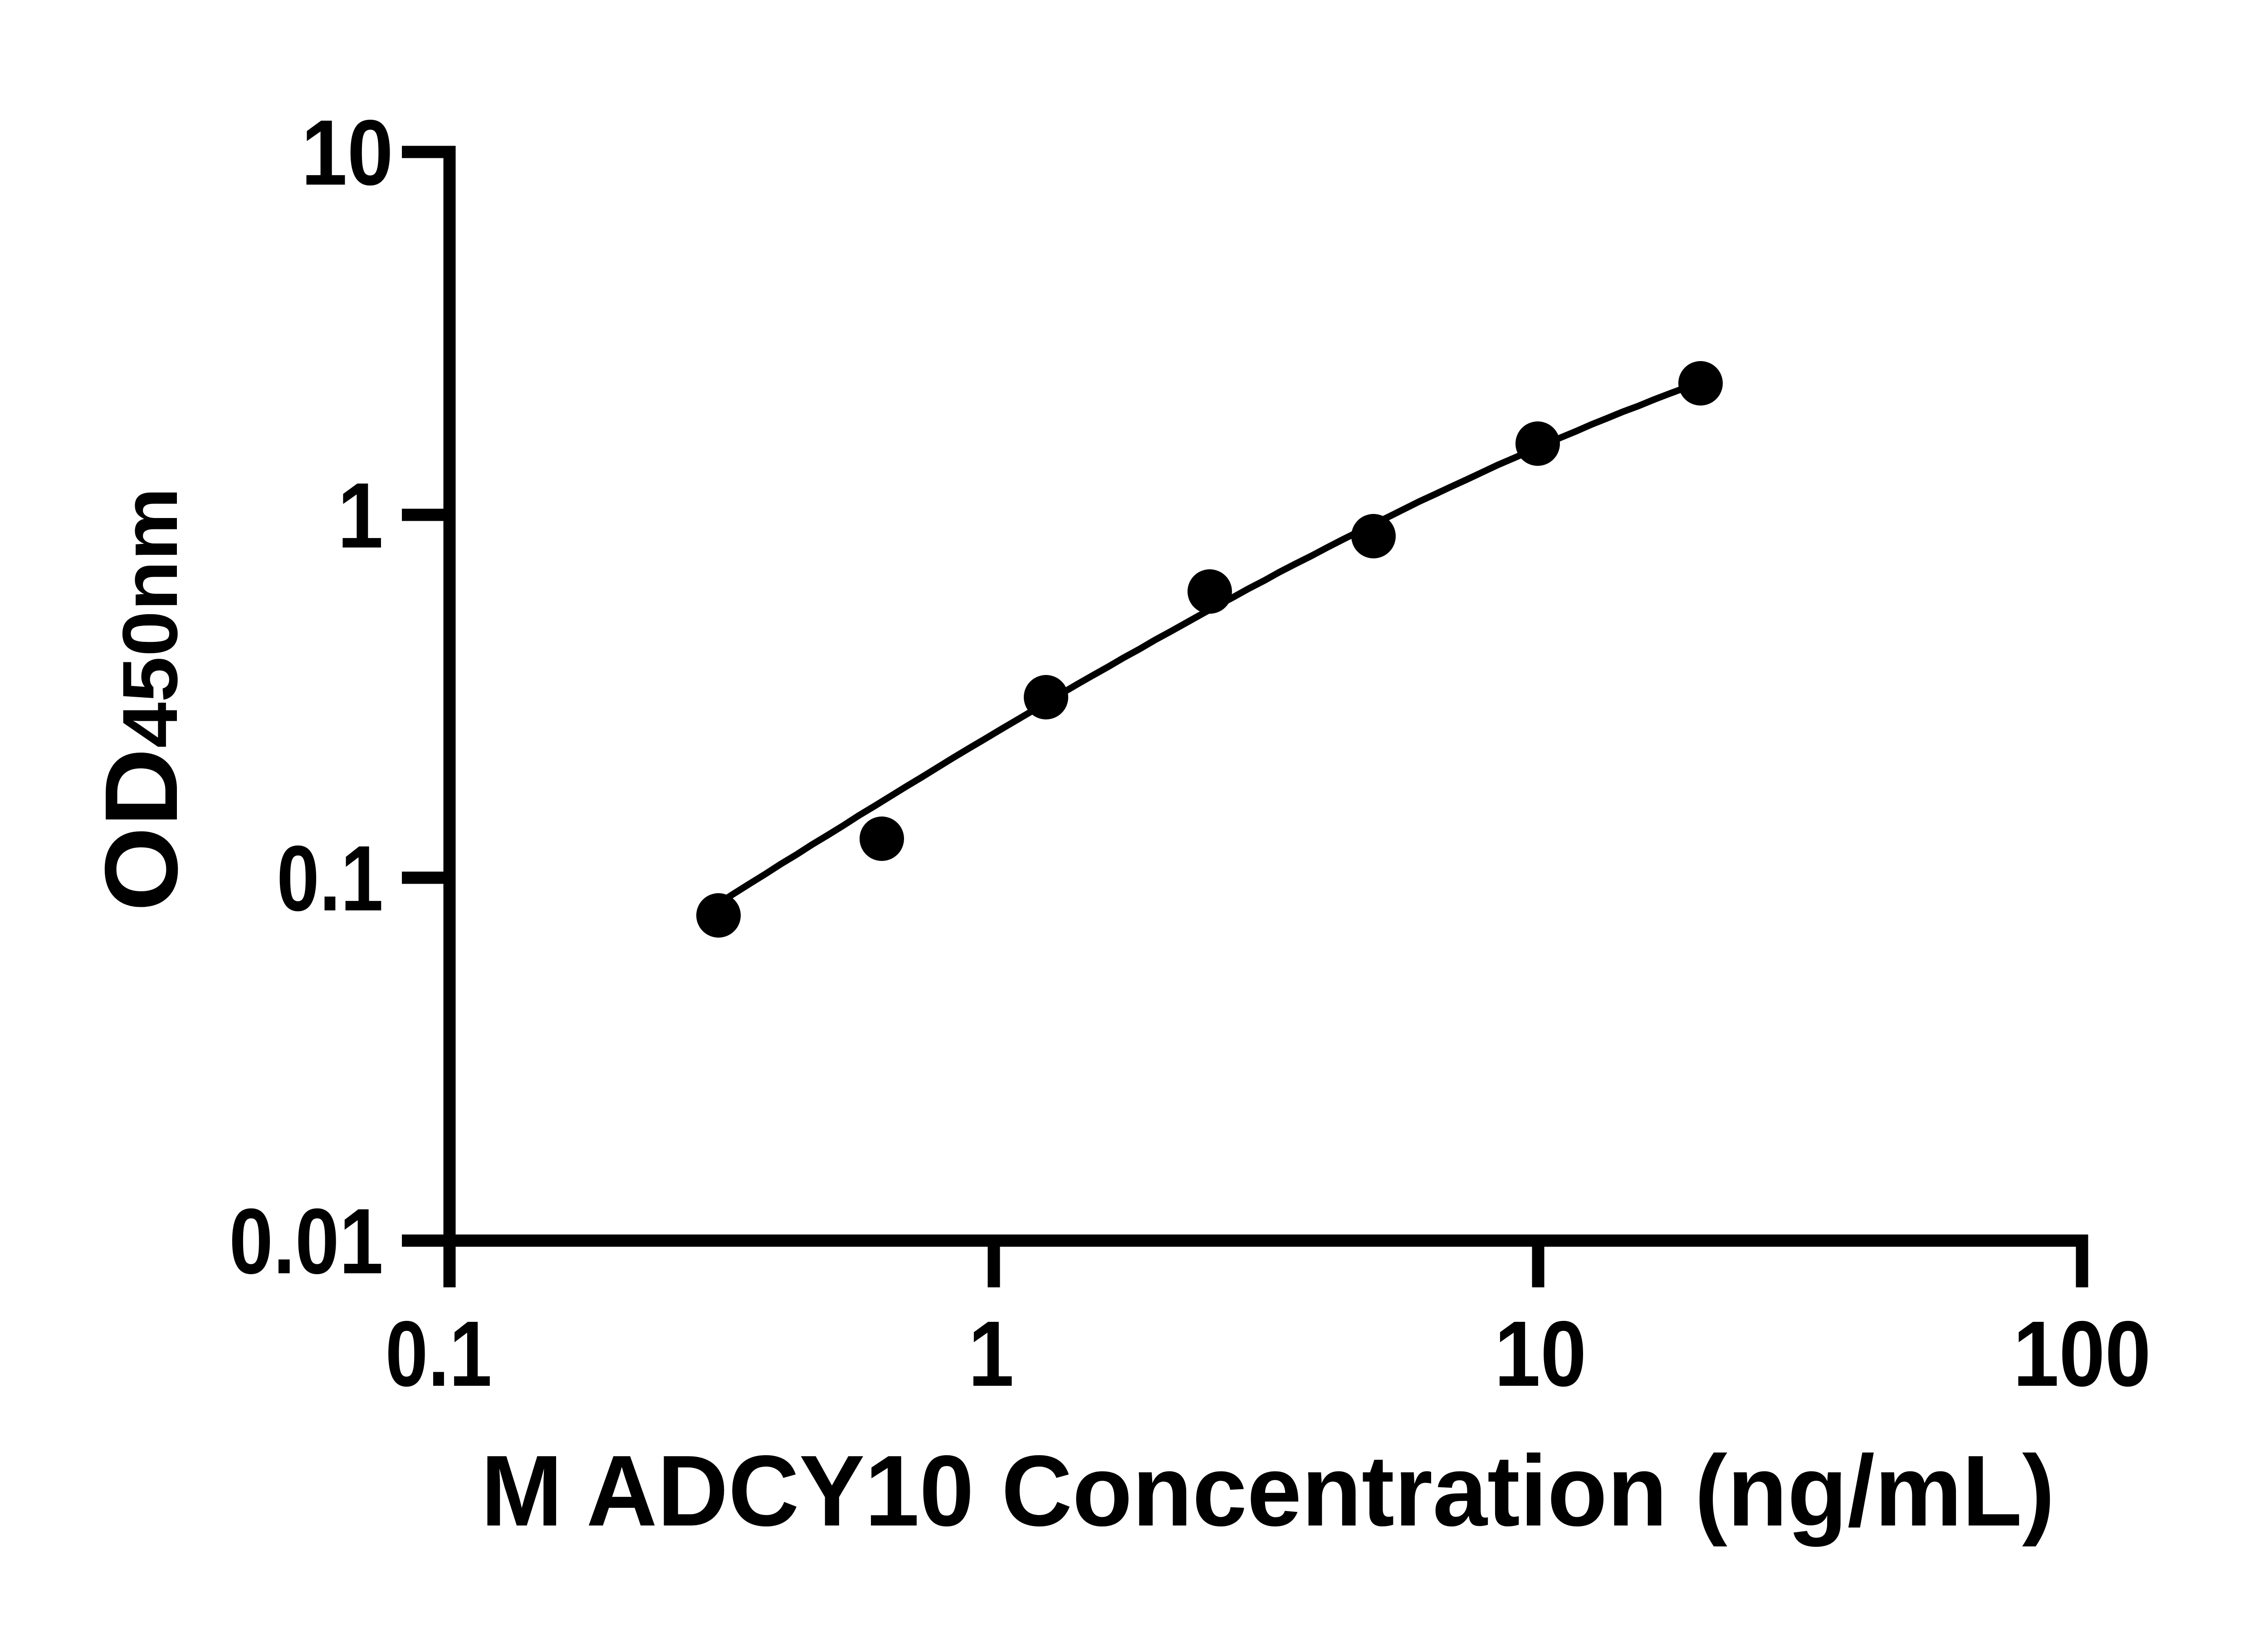  What do you see at coordinates (306, 1241) in the screenshot?
I see `svg-text: 0.01` at bounding box center [306, 1241].